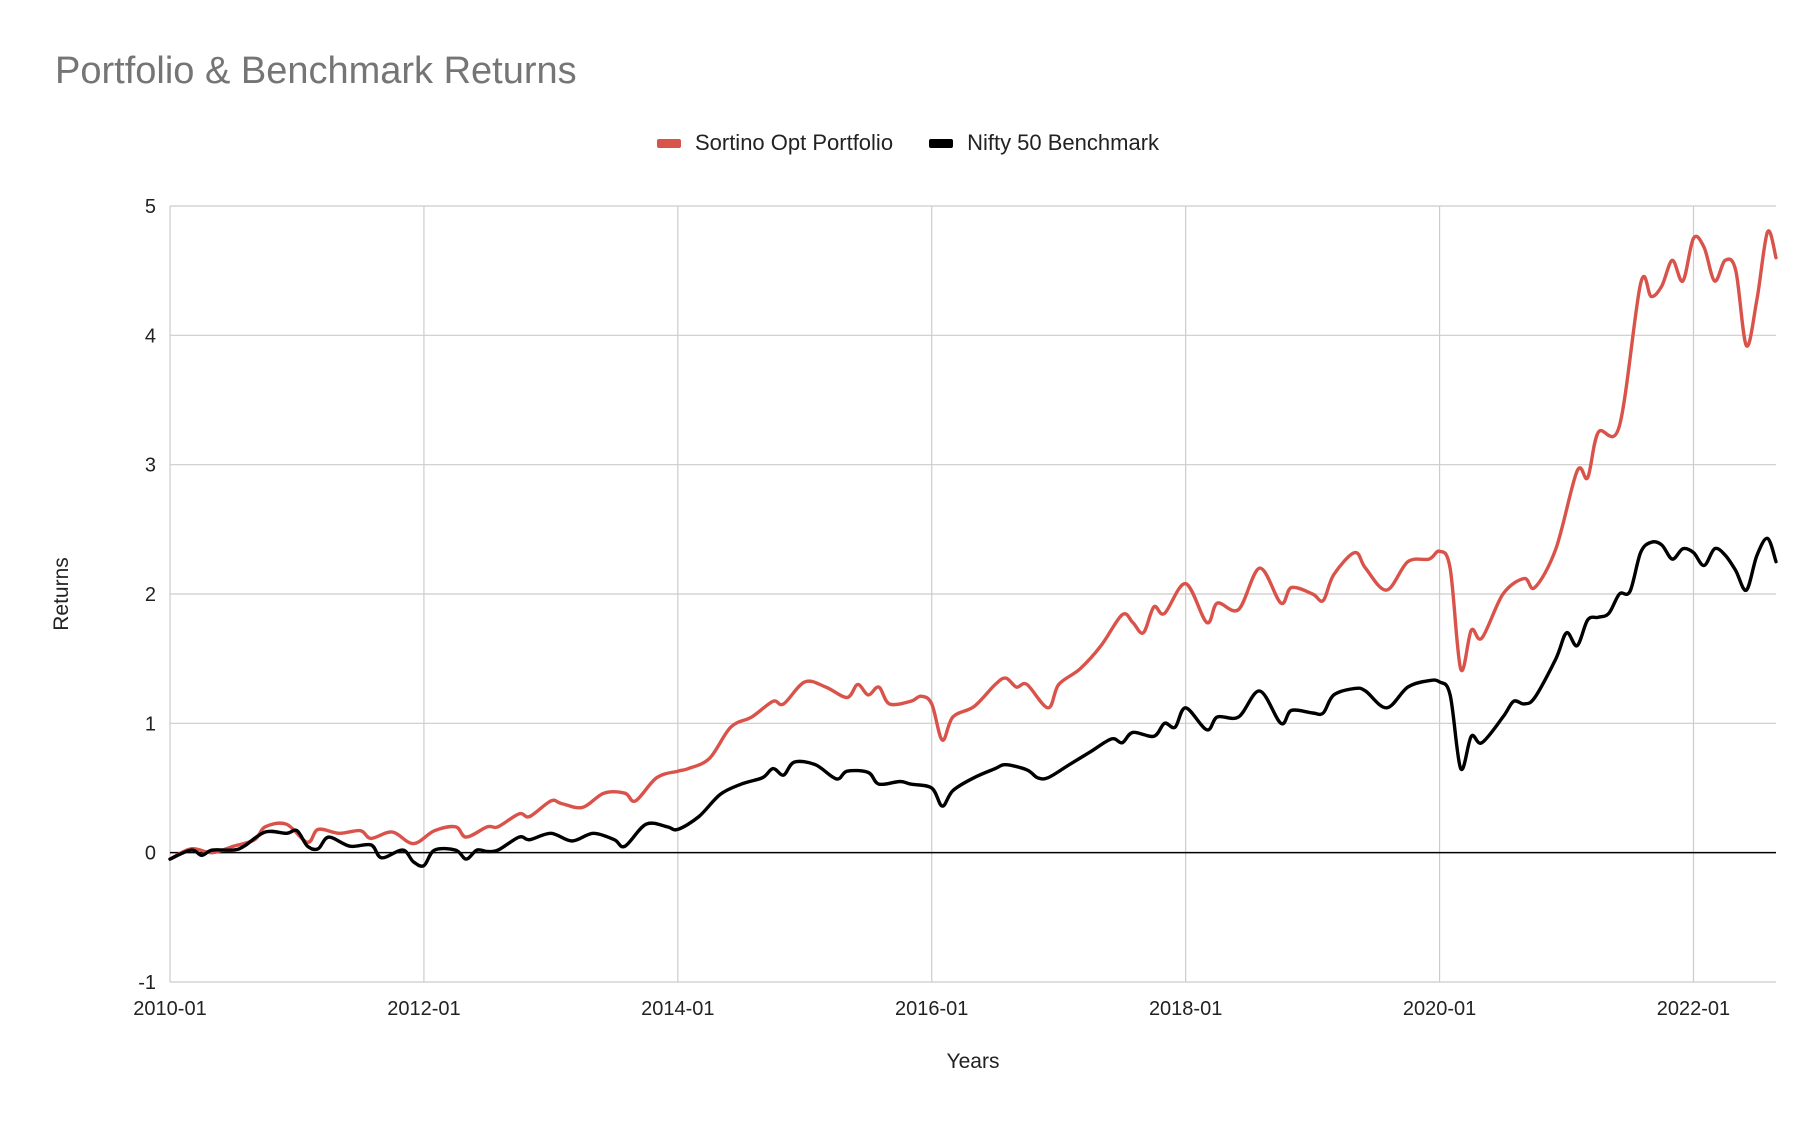  What do you see at coordinates (150, 724) in the screenshot?
I see `y-tick-label: 1` at bounding box center [150, 724].